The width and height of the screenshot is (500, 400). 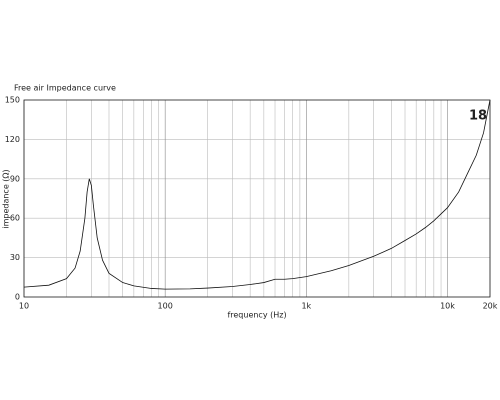 I want to click on y-tick-label: 0, so click(x=17, y=297).